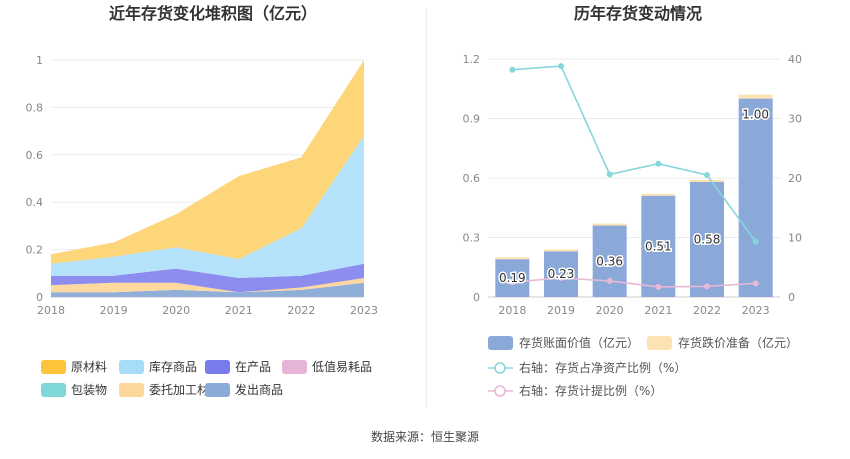 The height and width of the screenshot is (459, 850). I want to click on legend-label: 发出商品, so click(259, 389).